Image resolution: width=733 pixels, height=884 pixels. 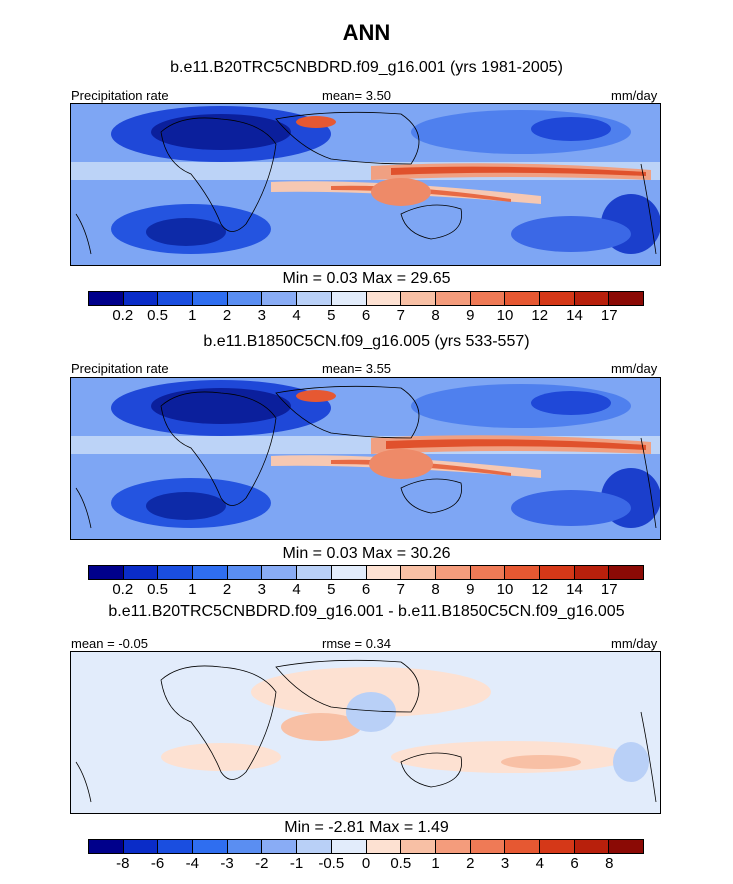 What do you see at coordinates (227, 863) in the screenshot?
I see `colorbar-tick-label: -3` at bounding box center [227, 863].